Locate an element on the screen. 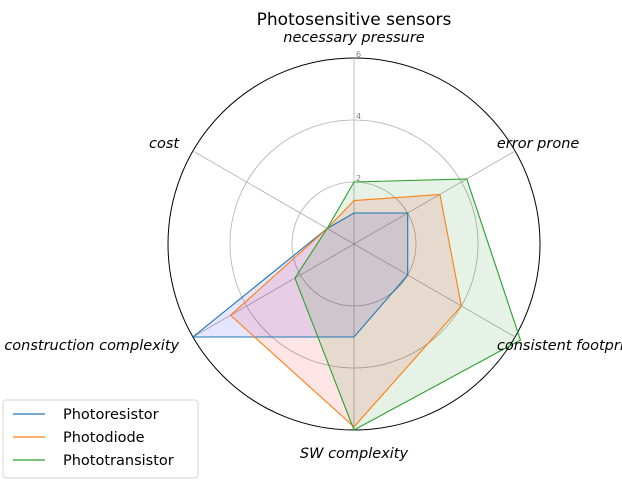 Image resolution: width=622 pixels, height=486 pixels. legend-frame is located at coordinates (100, 439).